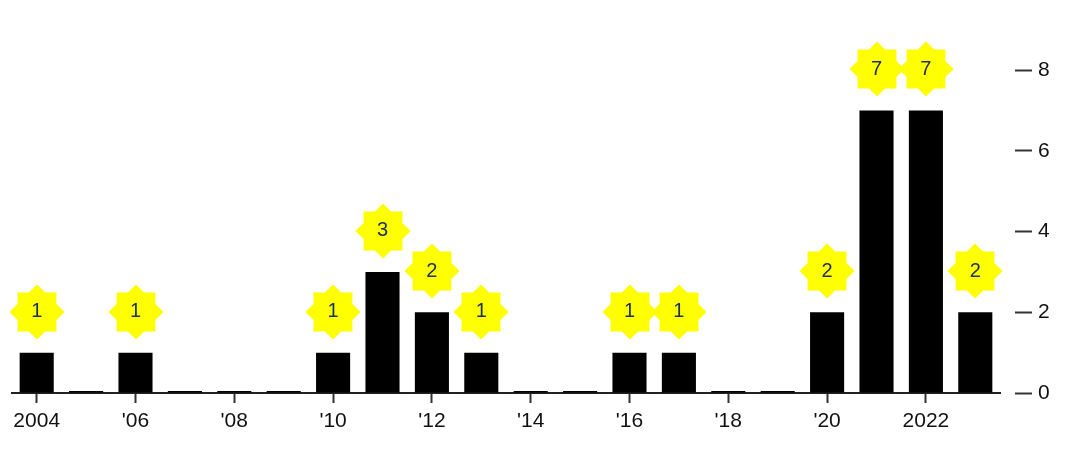  What do you see at coordinates (827, 420) in the screenshot?
I see `x-tick-label: '20` at bounding box center [827, 420].